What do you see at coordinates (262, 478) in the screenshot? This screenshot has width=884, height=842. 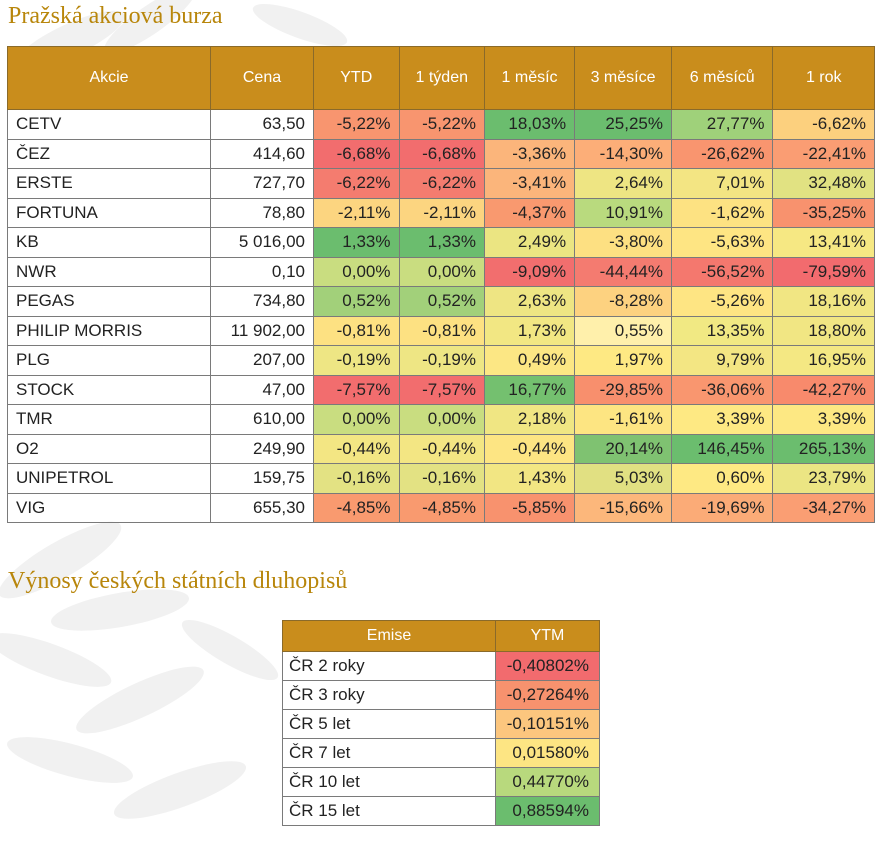 I see `stock-price-cell: 159,75` at bounding box center [262, 478].